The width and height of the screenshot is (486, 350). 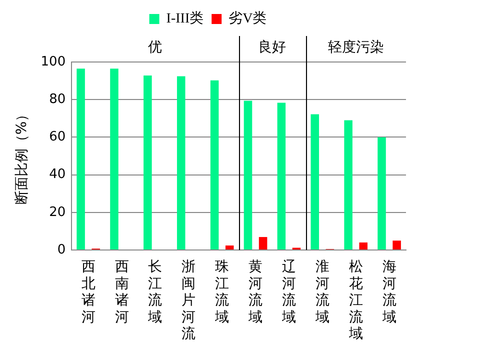 I want to click on text: 良好, so click(x=272, y=48).